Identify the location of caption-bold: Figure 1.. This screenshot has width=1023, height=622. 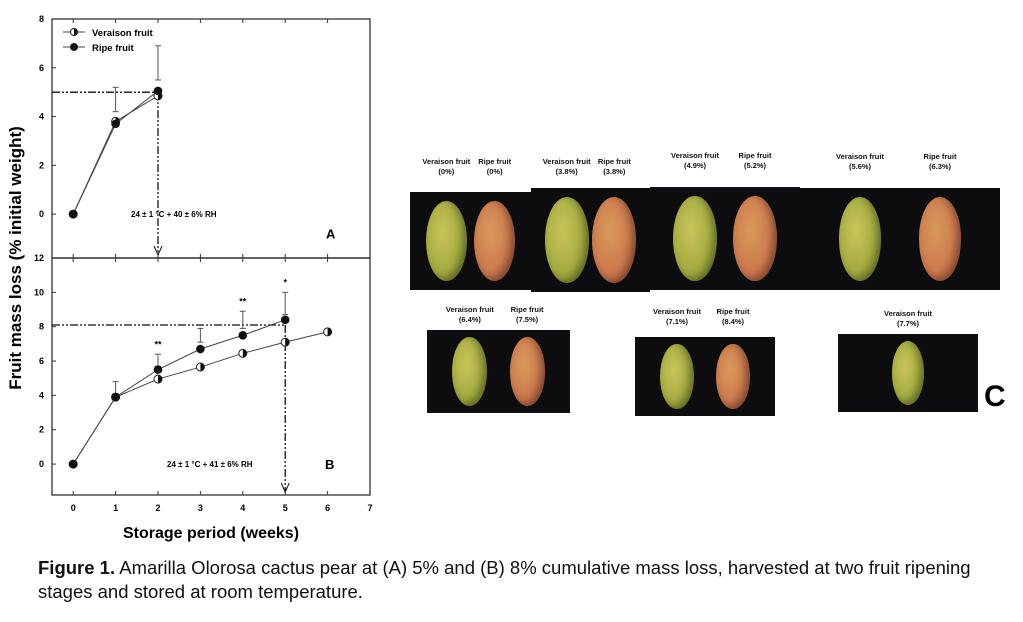
(77, 567).